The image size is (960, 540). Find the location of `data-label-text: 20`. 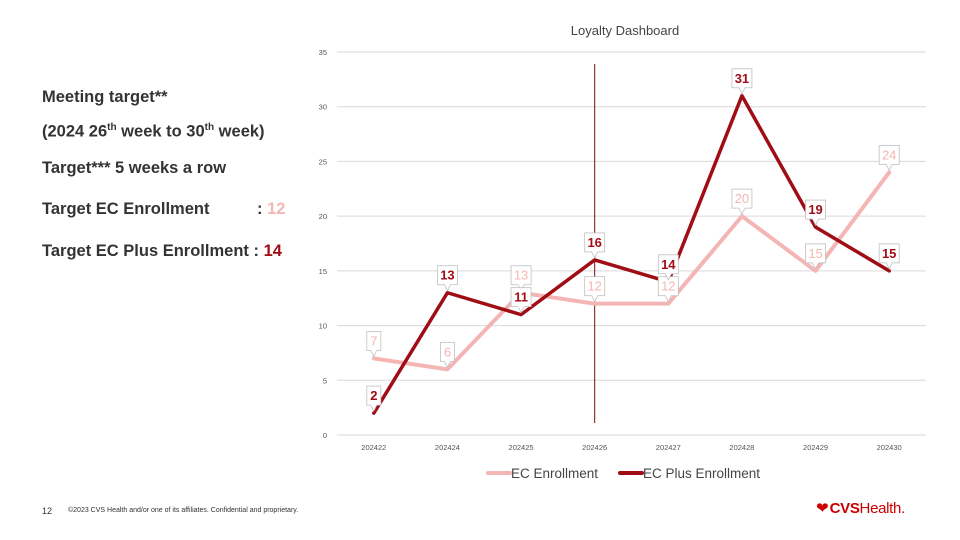

data-label-text: 20 is located at coordinates (742, 198).